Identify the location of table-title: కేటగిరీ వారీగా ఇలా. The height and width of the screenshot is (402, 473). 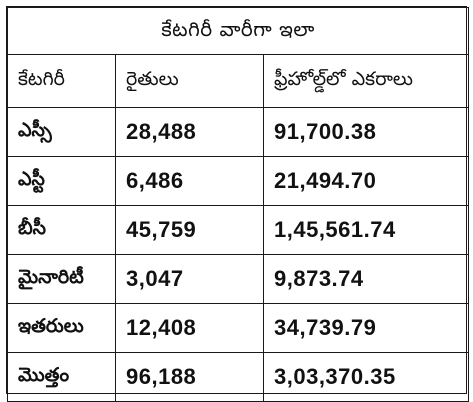
(238, 31).